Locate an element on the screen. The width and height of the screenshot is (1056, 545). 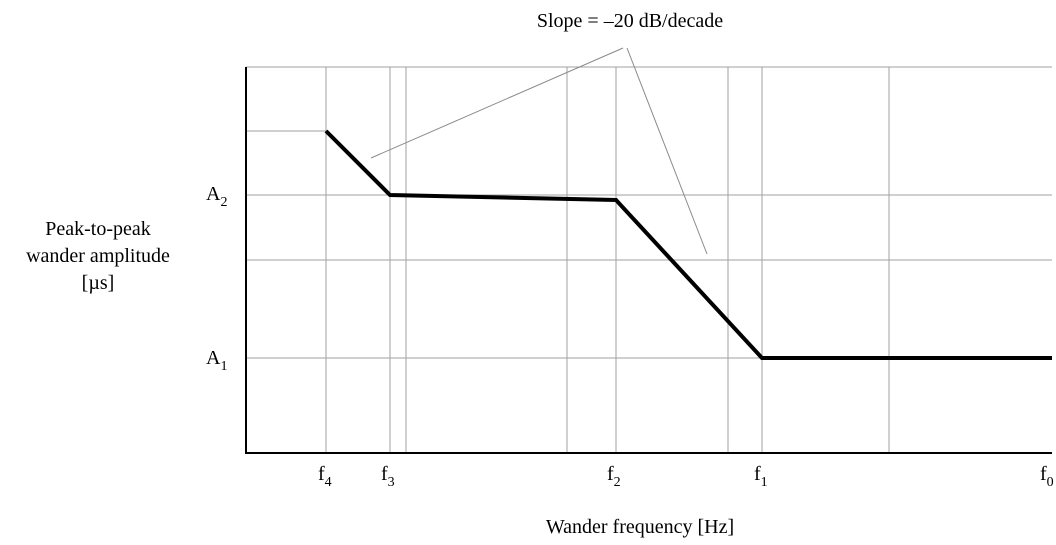
x-tick-labels: f4 f3 f2 f1 f0 is located at coordinates (686, 476).